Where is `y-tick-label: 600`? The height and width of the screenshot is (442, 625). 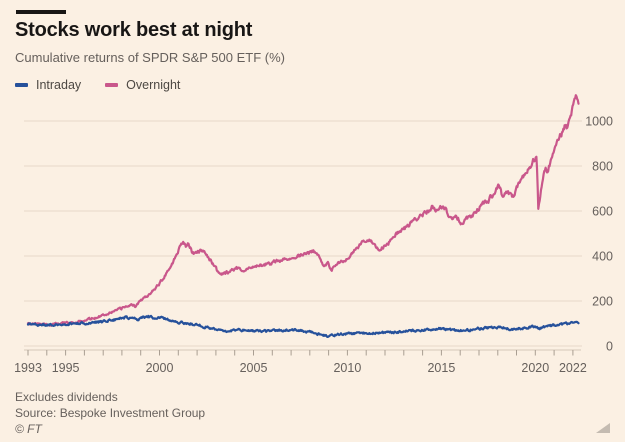
y-tick-label: 600 is located at coordinates (602, 212).